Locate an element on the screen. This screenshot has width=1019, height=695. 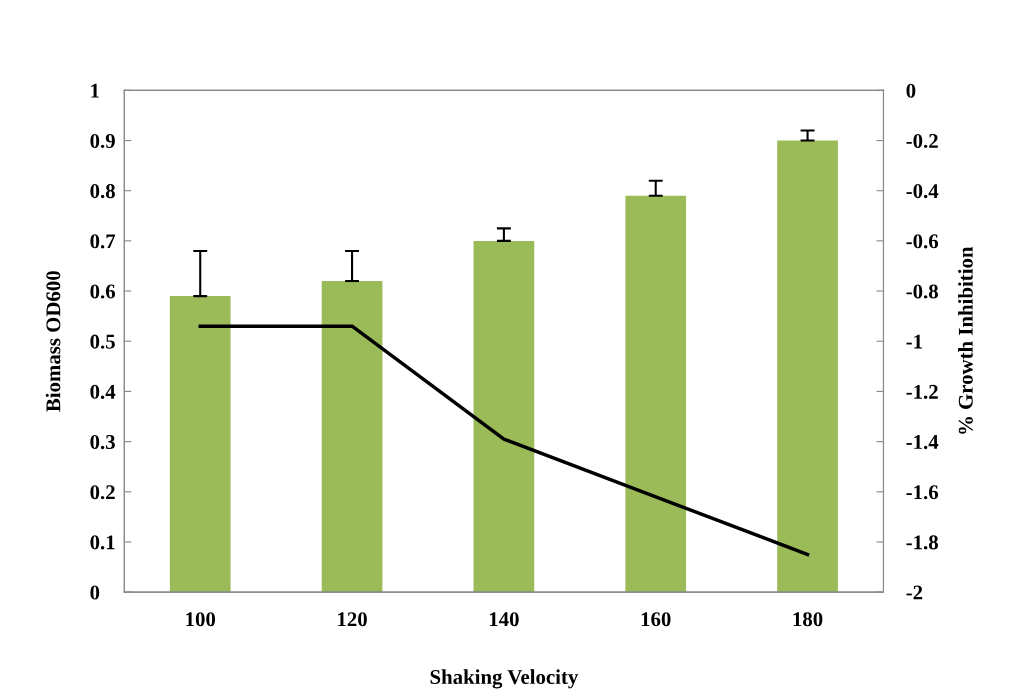
y2-tick-label: -1.2 is located at coordinates (922, 391).